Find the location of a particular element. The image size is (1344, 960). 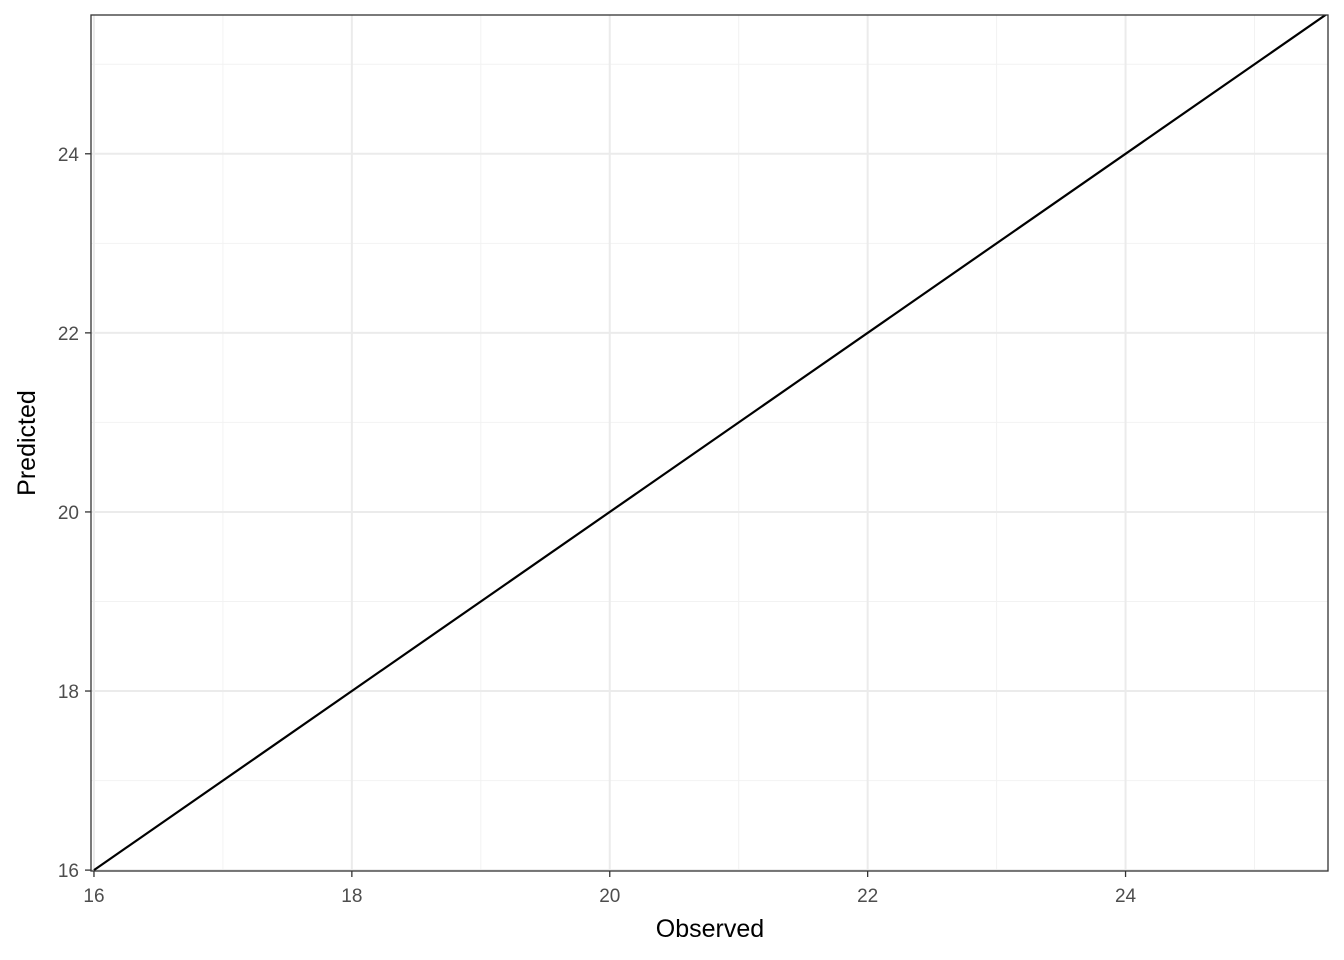

x-tick-label: 18 is located at coordinates (351, 896).